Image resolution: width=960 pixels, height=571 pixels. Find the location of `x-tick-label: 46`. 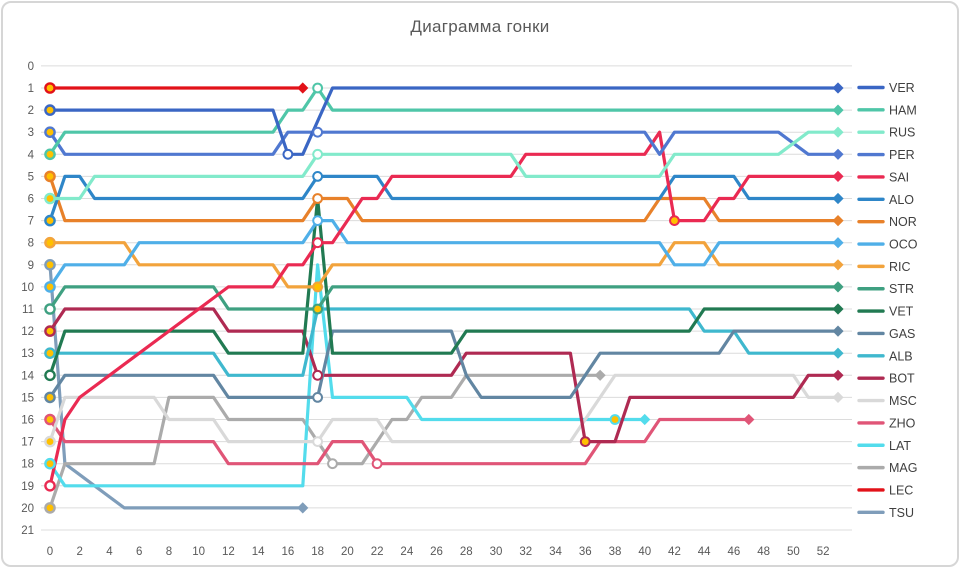

x-tick-label: 46 is located at coordinates (734, 552).